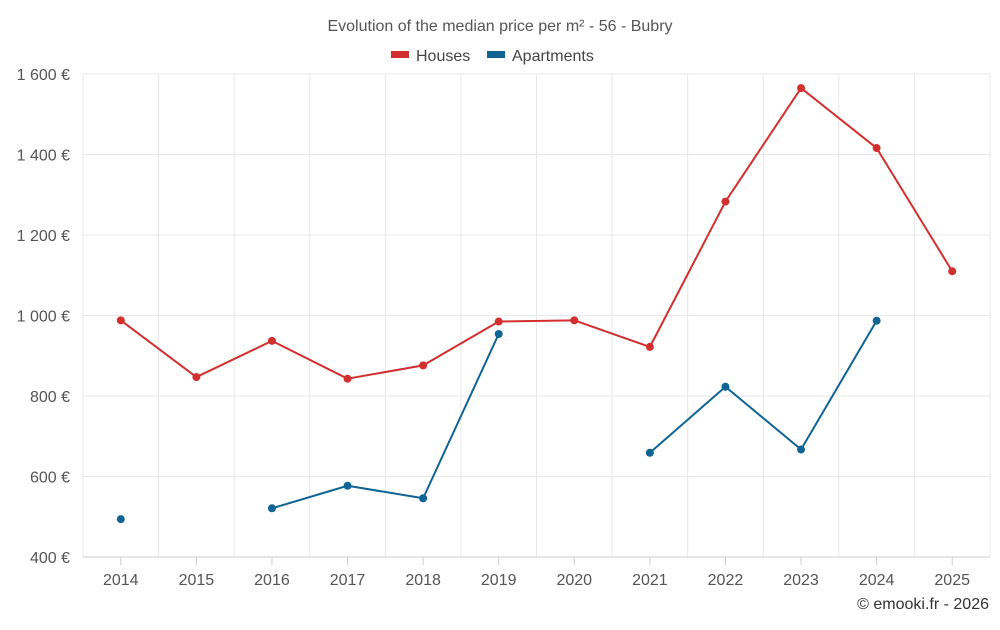 This screenshot has height=630, width=1000. What do you see at coordinates (347, 378) in the screenshot?
I see `data-point-houses-2017` at bounding box center [347, 378].